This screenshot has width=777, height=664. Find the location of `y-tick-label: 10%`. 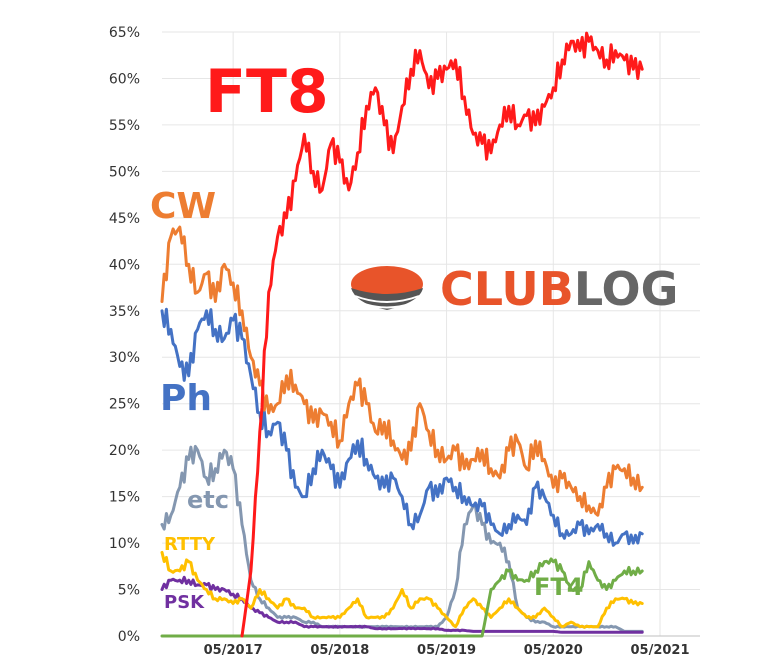

y-tick-label: 10% is located at coordinates (124, 544).